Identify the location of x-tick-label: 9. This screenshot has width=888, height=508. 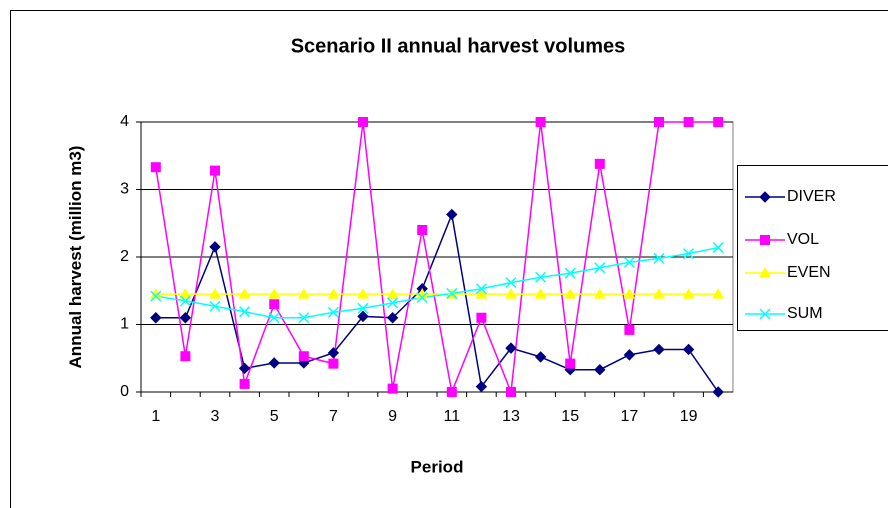
(392, 416).